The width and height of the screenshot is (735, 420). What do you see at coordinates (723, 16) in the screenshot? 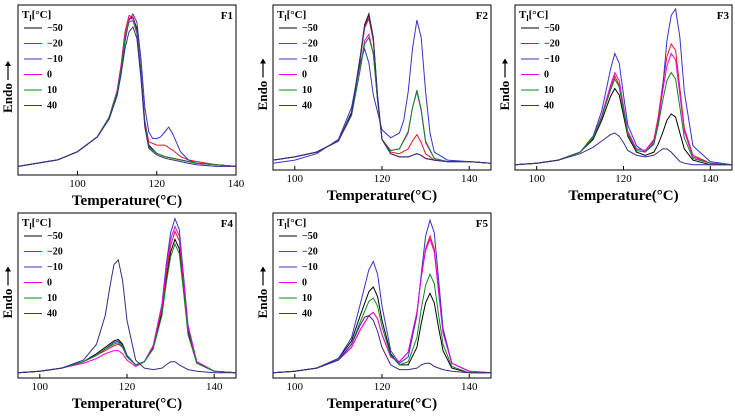
I see `panel-label: F3` at bounding box center [723, 16].